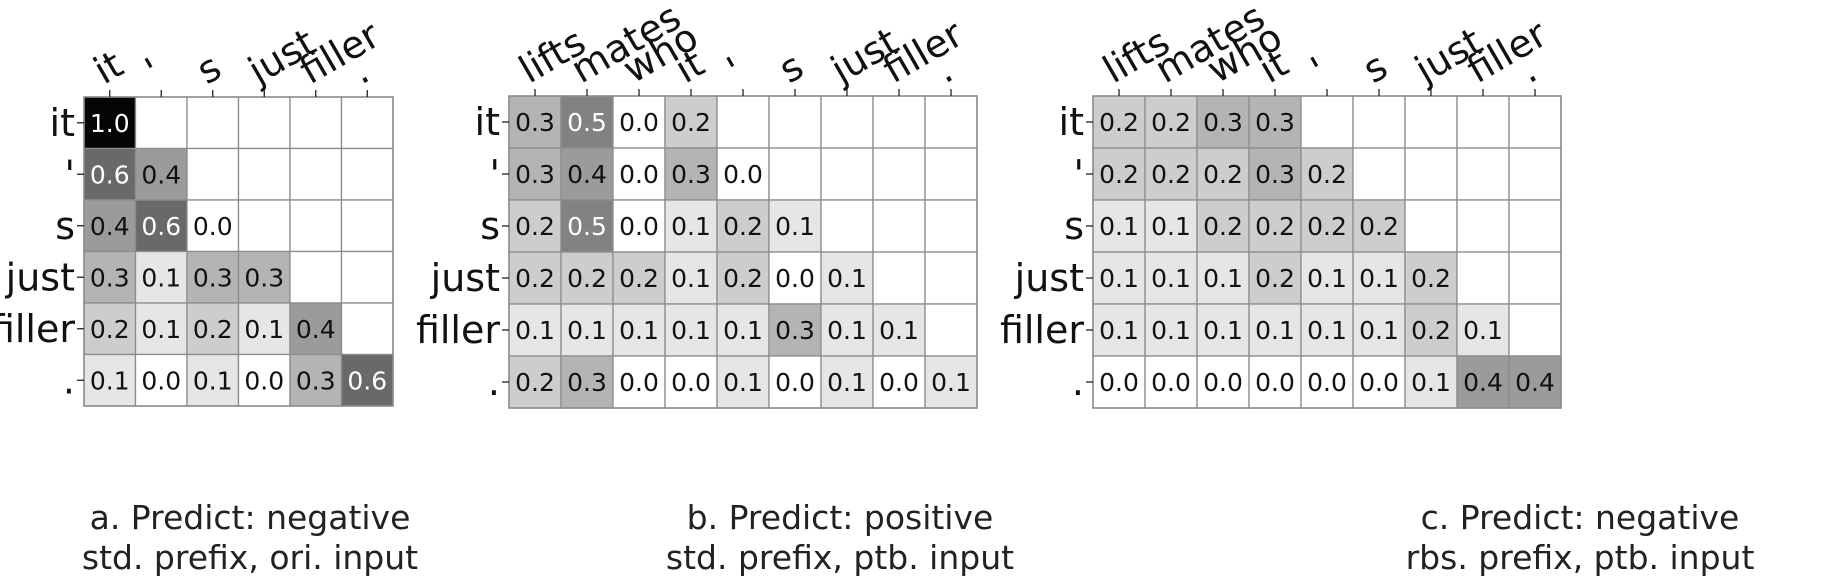 Image resolution: width=1846 pixels, height=588 pixels. I want to click on cell-label-b-0-0: 0.3, so click(535, 122).